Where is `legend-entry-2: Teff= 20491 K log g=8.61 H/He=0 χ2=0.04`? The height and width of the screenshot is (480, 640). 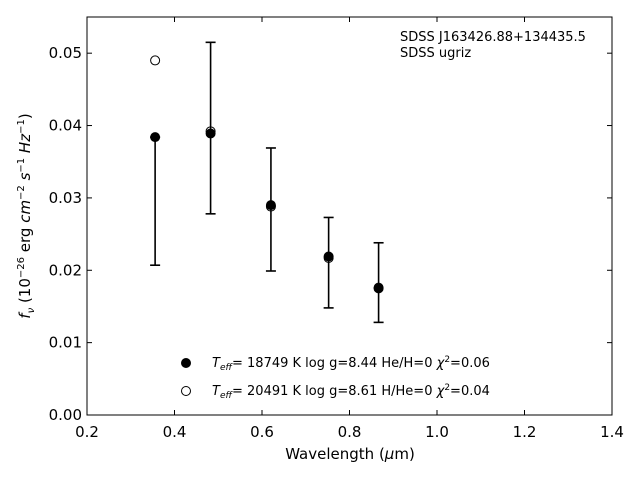 legend-entry-2: Teff= 20491 K log g=8.61 H/He=0 χ2=0.04 is located at coordinates (351, 392).